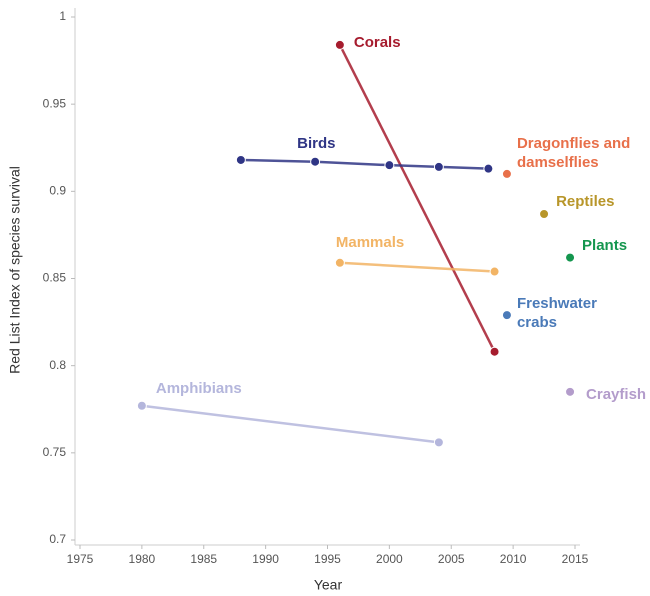  What do you see at coordinates (57, 365) in the screenshot?
I see `y-tick-label: 0.8` at bounding box center [57, 365].